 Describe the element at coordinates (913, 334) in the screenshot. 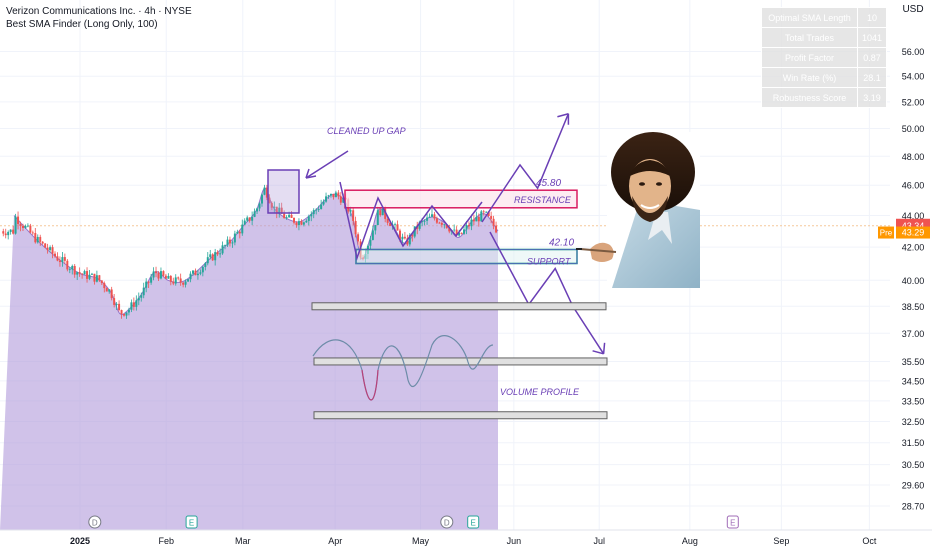

I see `y-tick-label: 37.00` at that location.